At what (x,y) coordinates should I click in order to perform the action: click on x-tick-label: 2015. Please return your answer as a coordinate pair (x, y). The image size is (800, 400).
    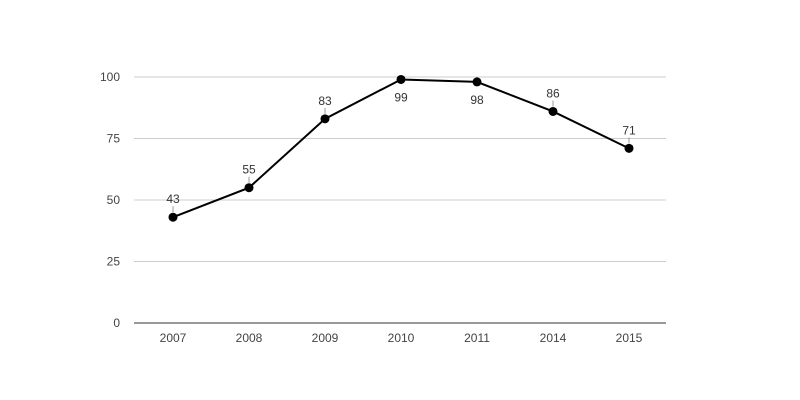
    Looking at the image, I should click on (629, 338).